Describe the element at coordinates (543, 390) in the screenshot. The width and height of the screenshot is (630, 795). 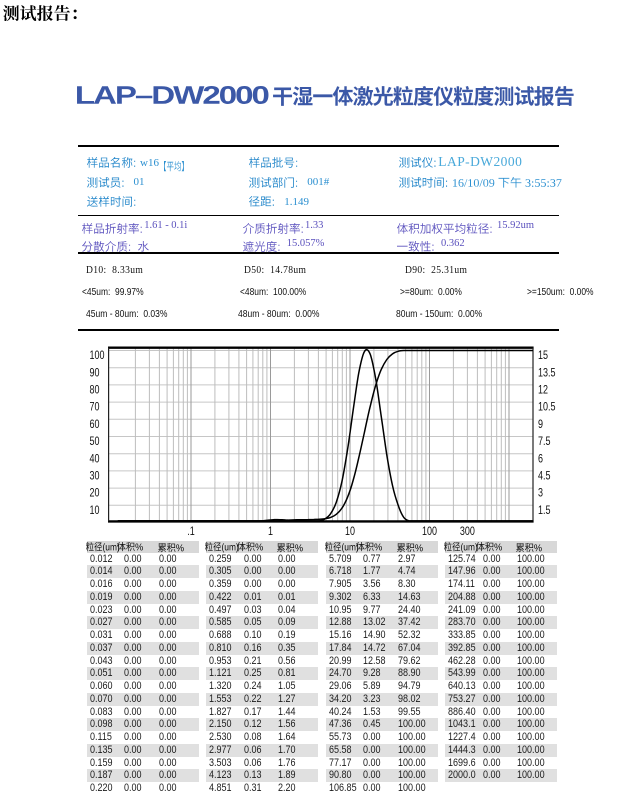
I see `svg-text: 12` at that location.